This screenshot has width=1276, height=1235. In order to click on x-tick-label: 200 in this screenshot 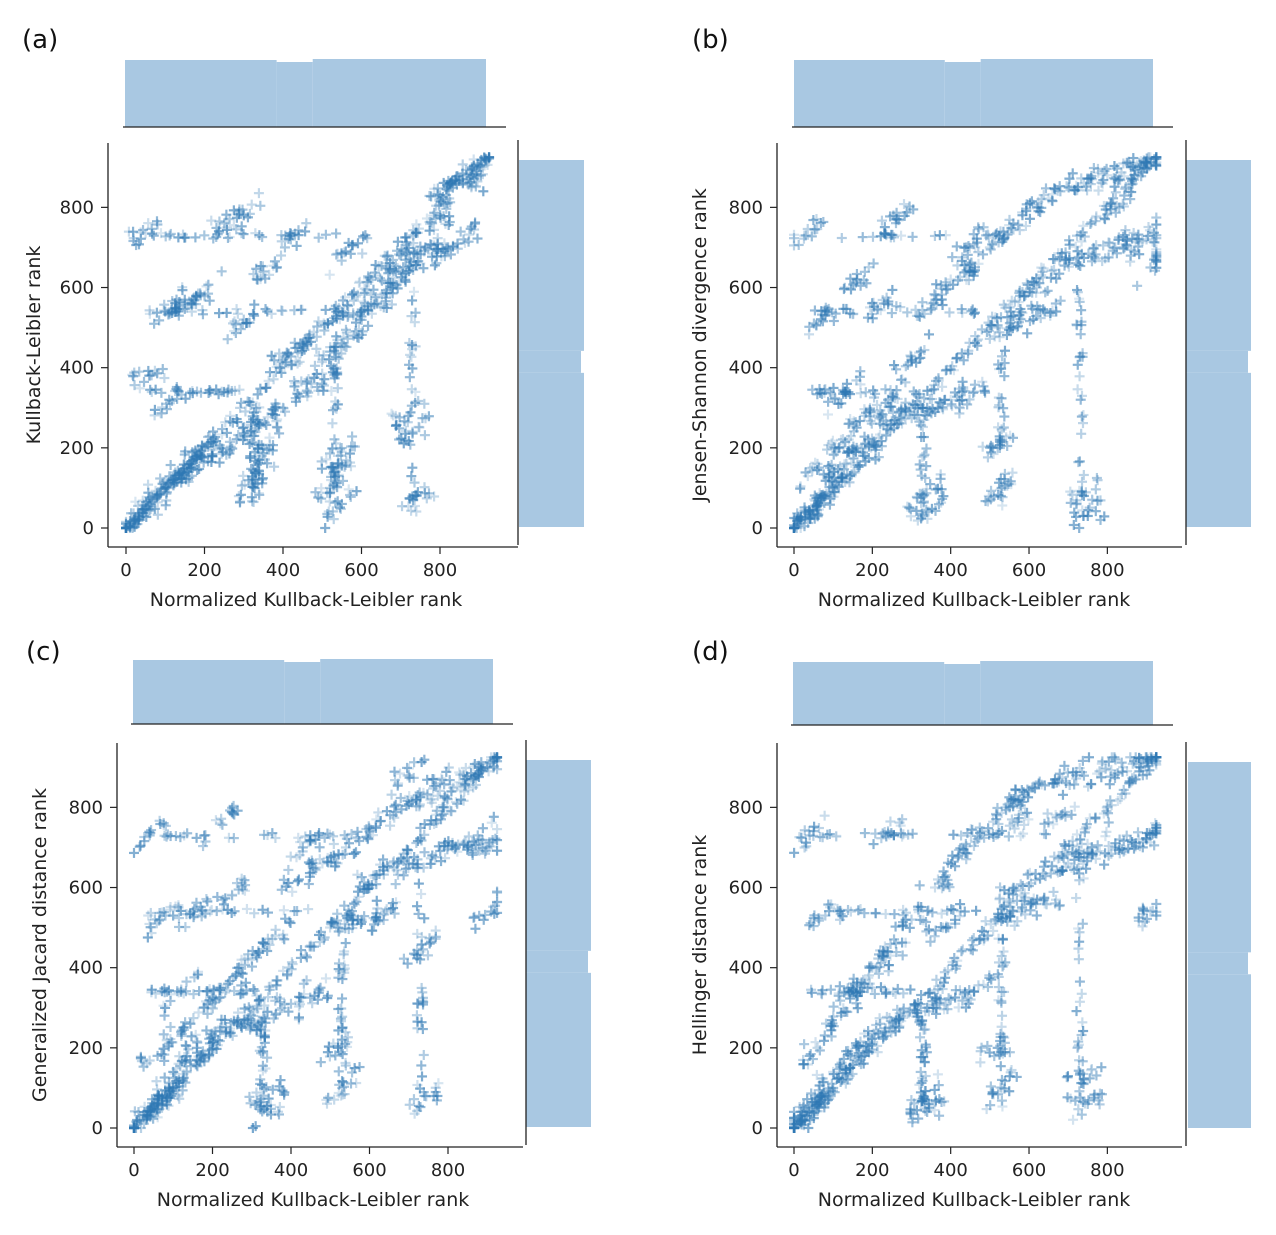, I will do `click(204, 570)`.